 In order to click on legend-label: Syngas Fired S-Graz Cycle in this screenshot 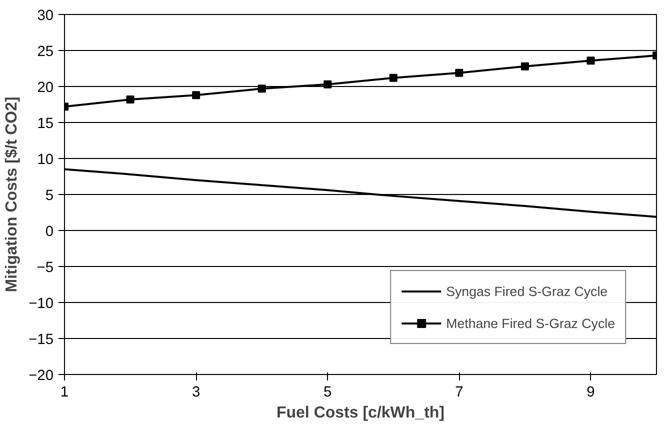, I will do `click(527, 291)`.